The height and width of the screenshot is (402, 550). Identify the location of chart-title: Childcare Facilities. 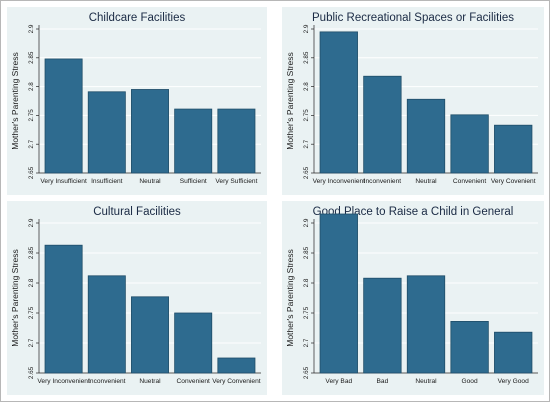
(137, 18).